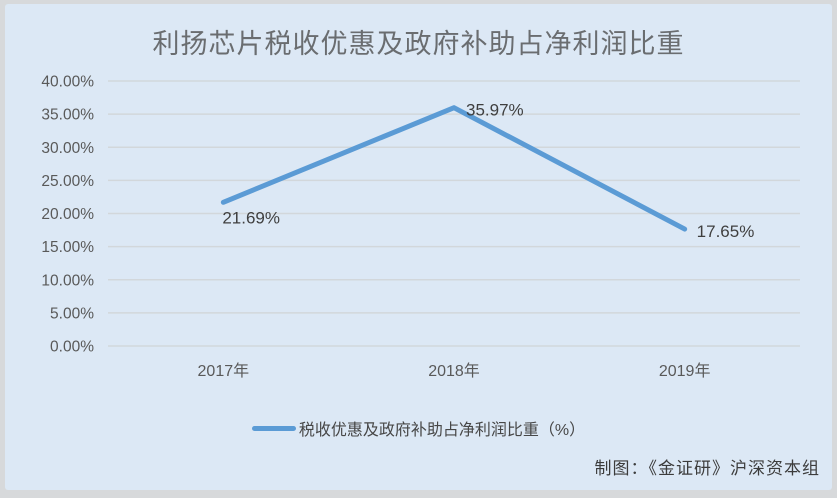 Image resolution: width=837 pixels, height=498 pixels. What do you see at coordinates (67, 214) in the screenshot?
I see `y-axis-tick-label: 20.00%` at bounding box center [67, 214].